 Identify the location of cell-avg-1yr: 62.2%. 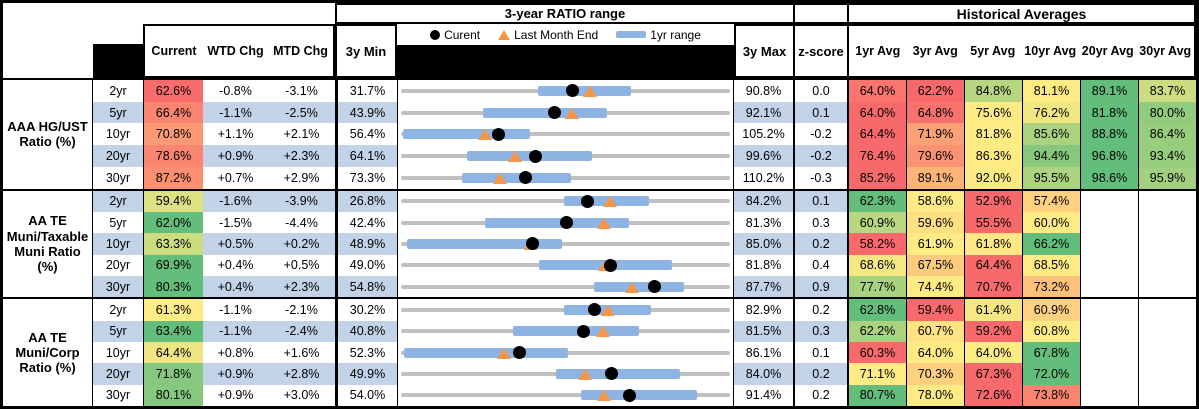
(877, 331).